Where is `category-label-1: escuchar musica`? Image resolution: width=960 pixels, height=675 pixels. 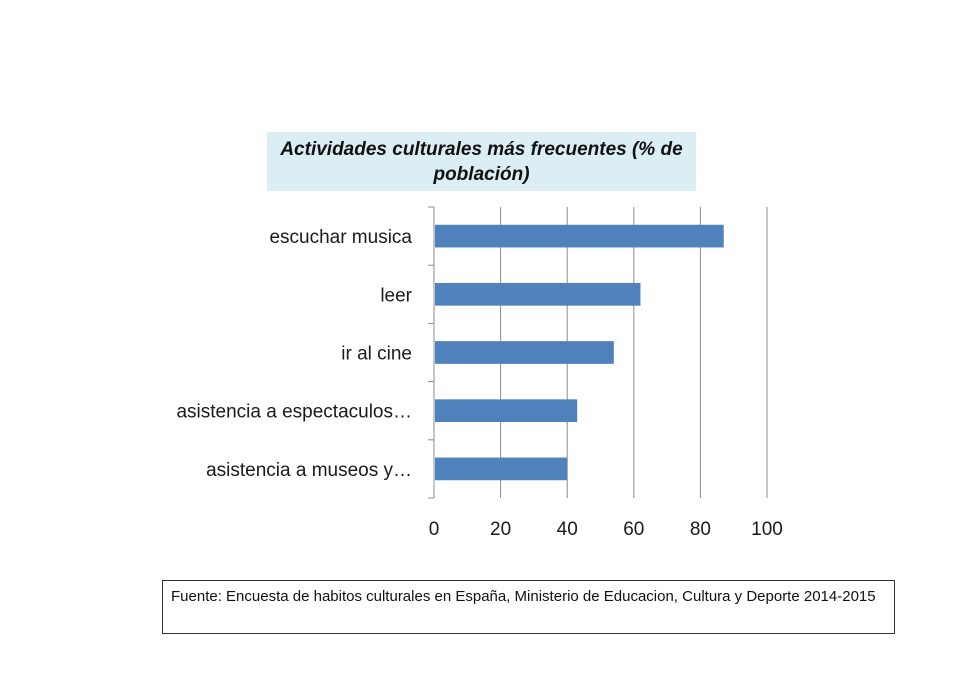 category-label-1: escuchar musica is located at coordinates (340, 237).